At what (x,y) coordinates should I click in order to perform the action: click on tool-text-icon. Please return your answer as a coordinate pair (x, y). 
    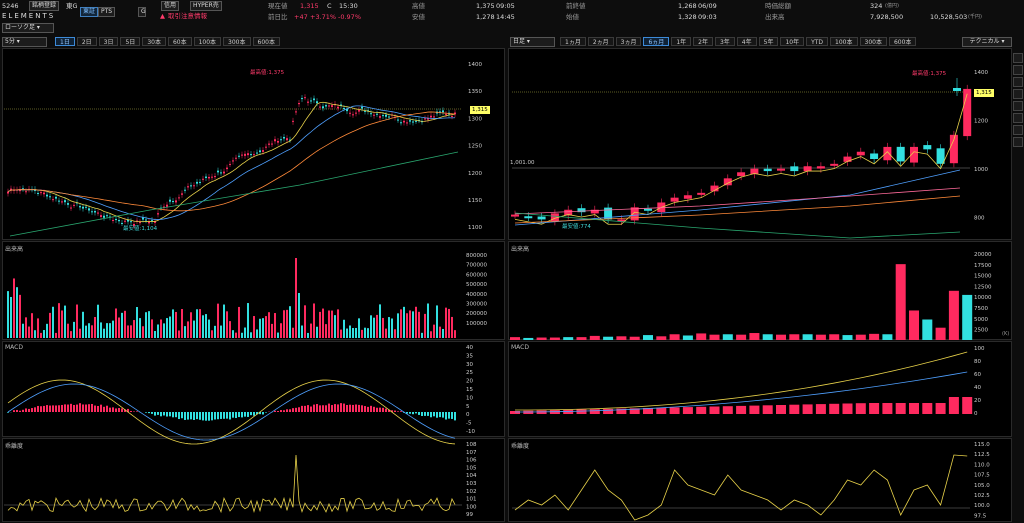
    Looking at the image, I should click on (1018, 130).